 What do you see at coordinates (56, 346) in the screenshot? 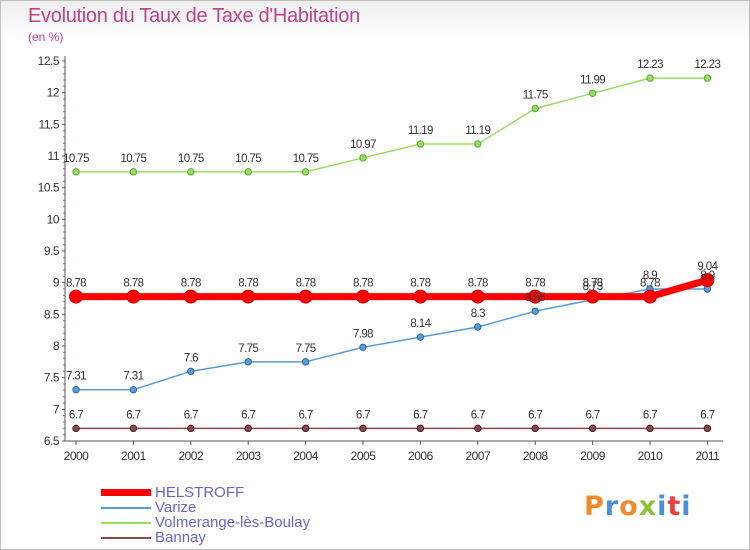
I see `y-tick-label: 8` at bounding box center [56, 346].